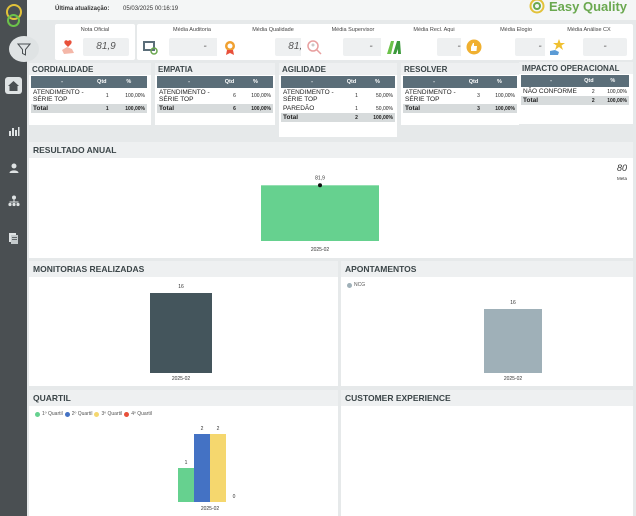  I want to click on star-hand-icon, so click(557, 47).